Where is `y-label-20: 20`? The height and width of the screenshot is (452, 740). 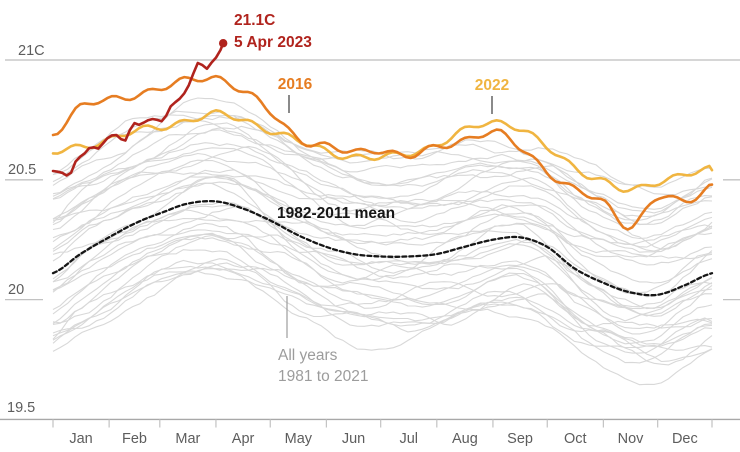 y-label-20: 20 is located at coordinates (16, 290).